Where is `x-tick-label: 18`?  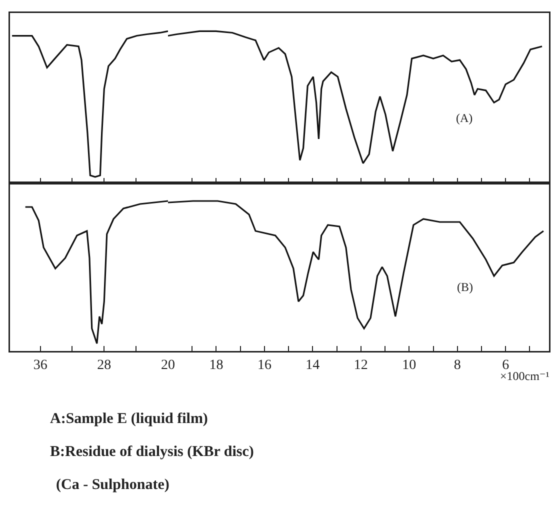 x-tick-label: 18 is located at coordinates (216, 366).